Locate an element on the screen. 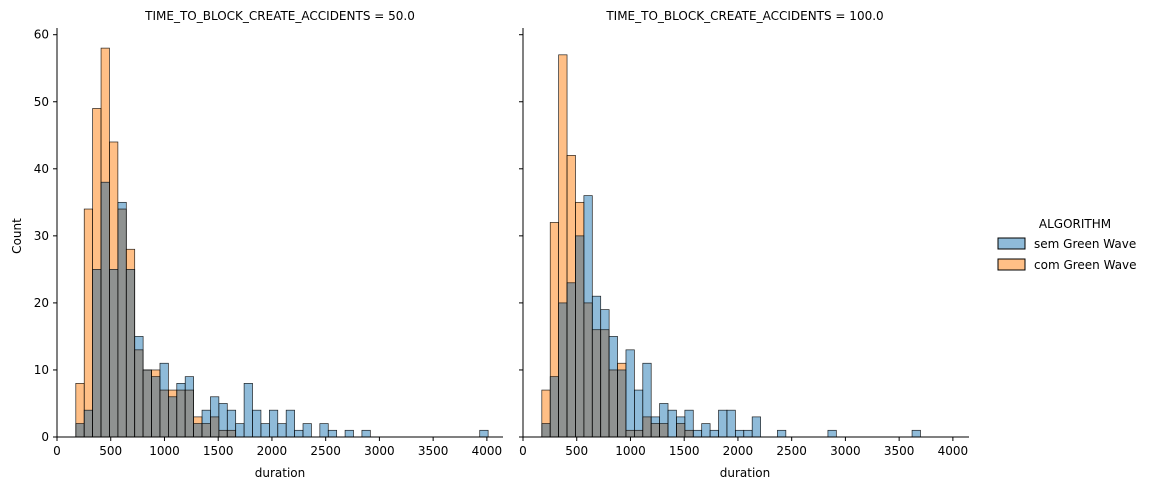 This screenshot has height=490, width=1166. x-tick-label: 3000 is located at coordinates (379, 451).